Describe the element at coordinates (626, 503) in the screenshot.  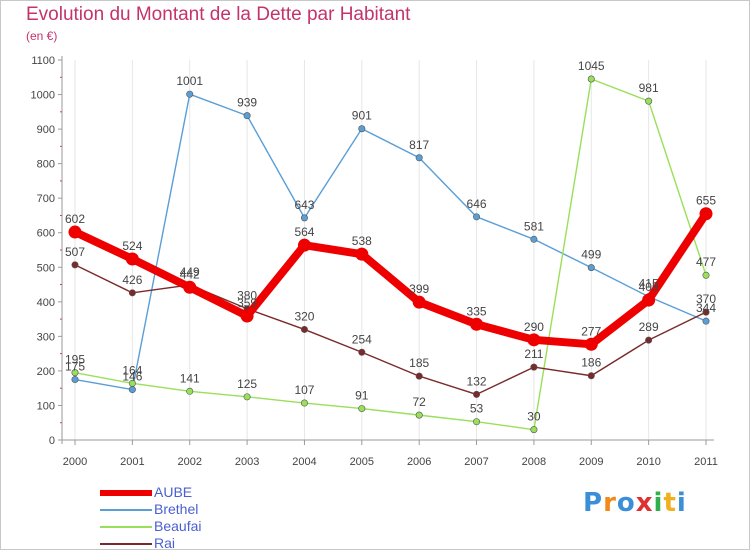
I see `logo-letter: o` at that location.